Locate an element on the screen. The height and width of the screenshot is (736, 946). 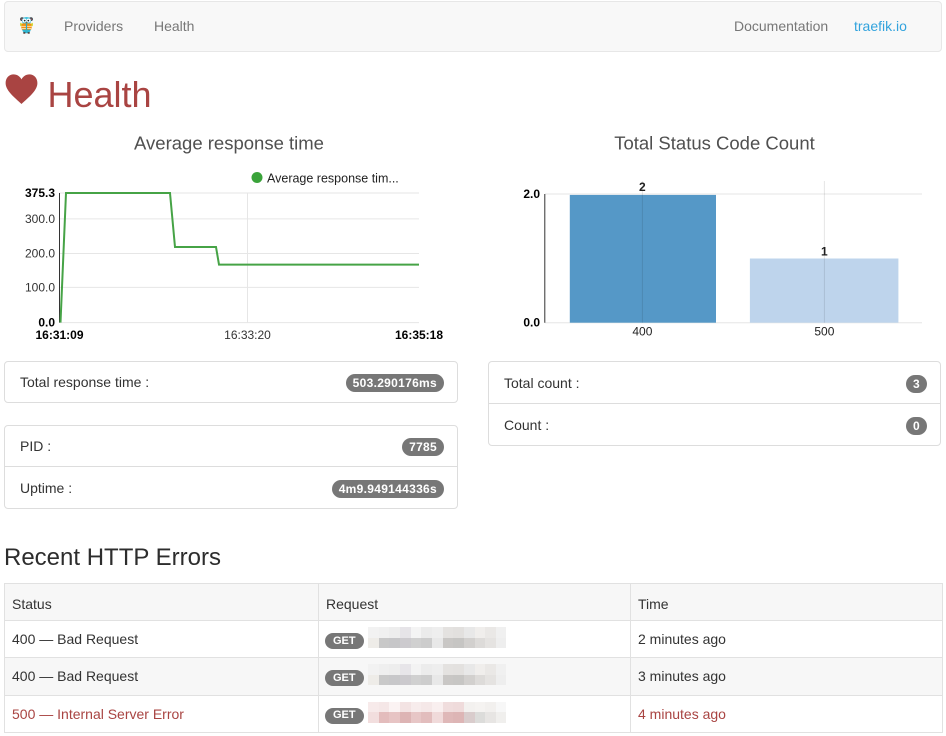
svg-text: 500 is located at coordinates (824, 332).